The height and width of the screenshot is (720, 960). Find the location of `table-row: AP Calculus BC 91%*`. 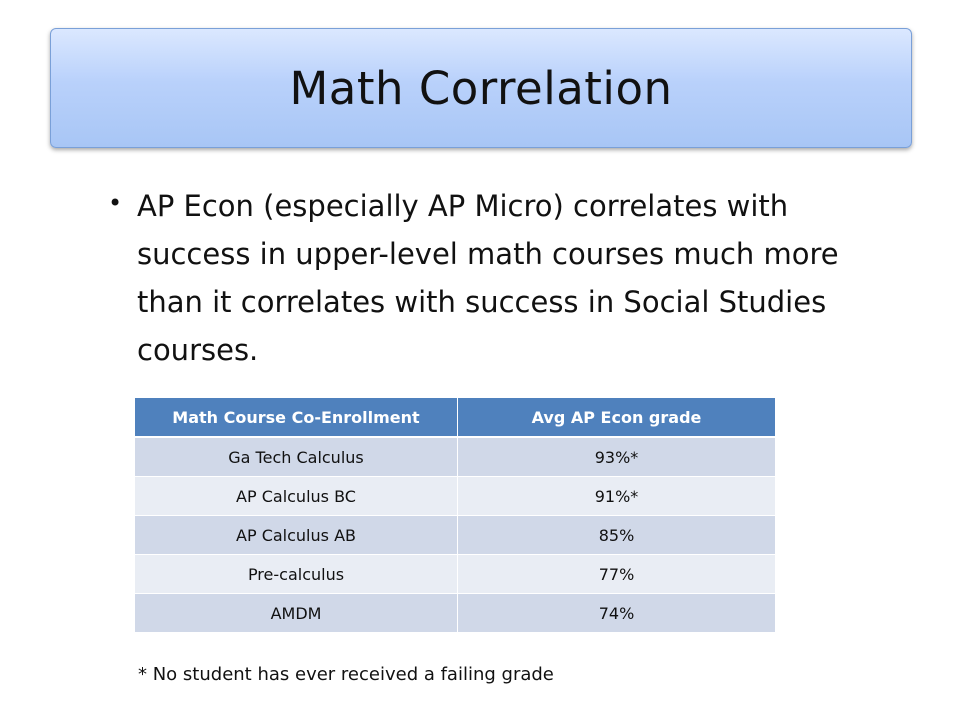

table-row: AP Calculus BC 91%* is located at coordinates (455, 496).